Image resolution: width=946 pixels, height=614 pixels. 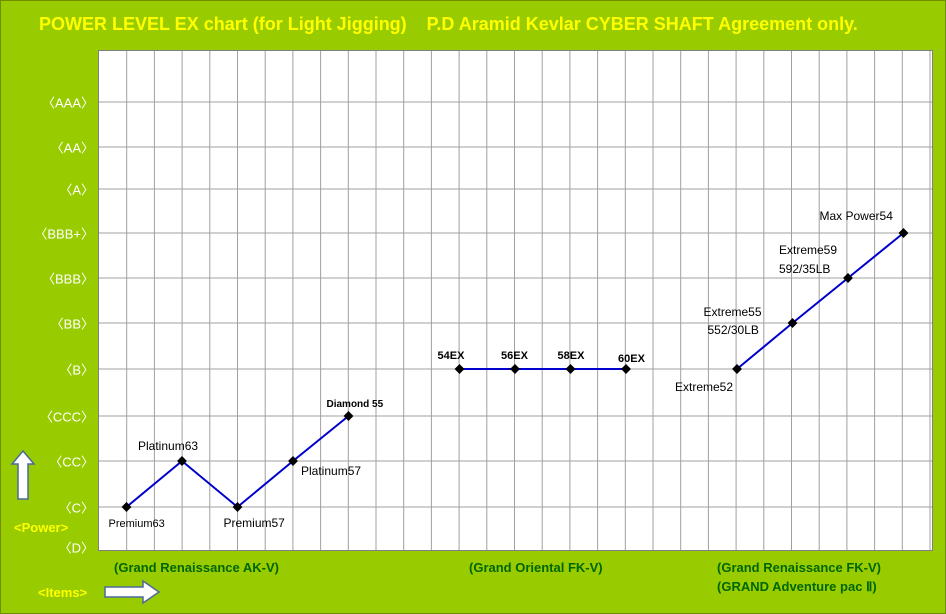 I want to click on data-point-label: 58EX, so click(x=572, y=356).